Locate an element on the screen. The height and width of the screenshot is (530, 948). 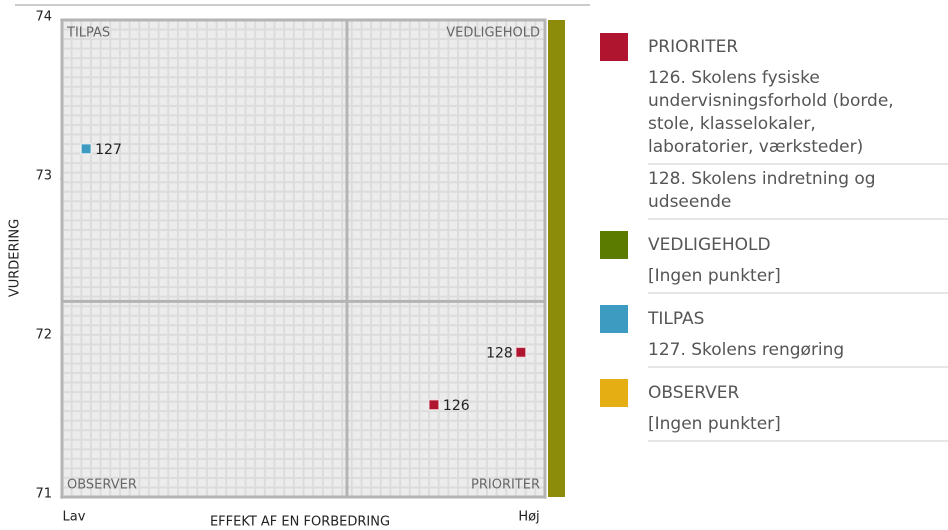
legend-group: OBSERVER [Ingen punkter] is located at coordinates (774, 409).